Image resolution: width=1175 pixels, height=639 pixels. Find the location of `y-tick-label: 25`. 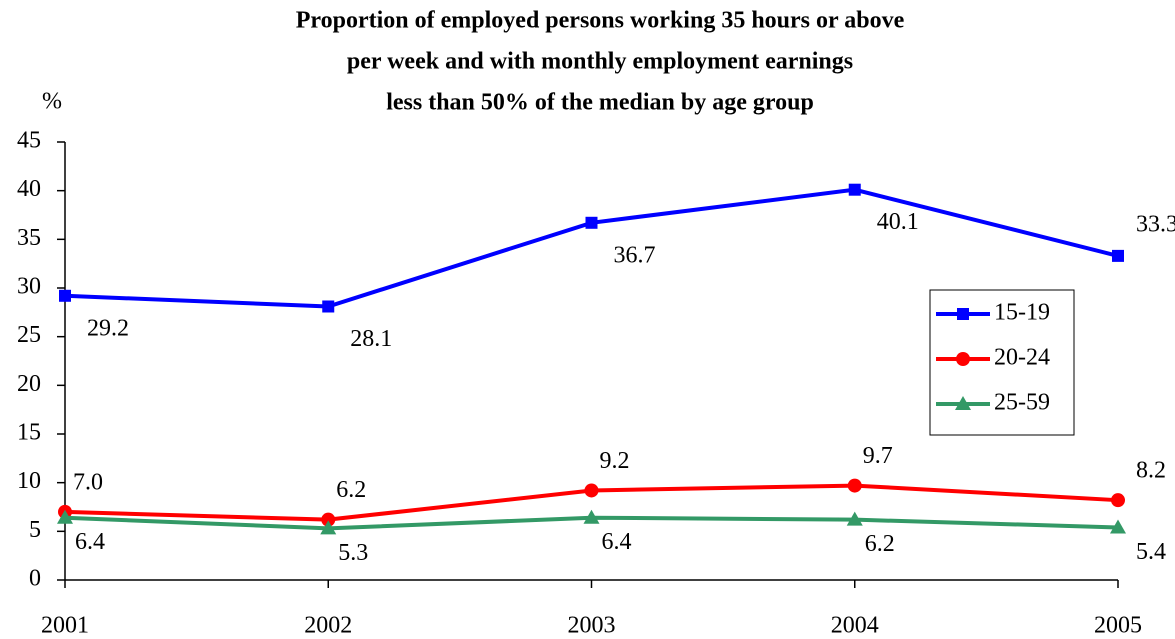

y-tick-label: 25 is located at coordinates (29, 335).